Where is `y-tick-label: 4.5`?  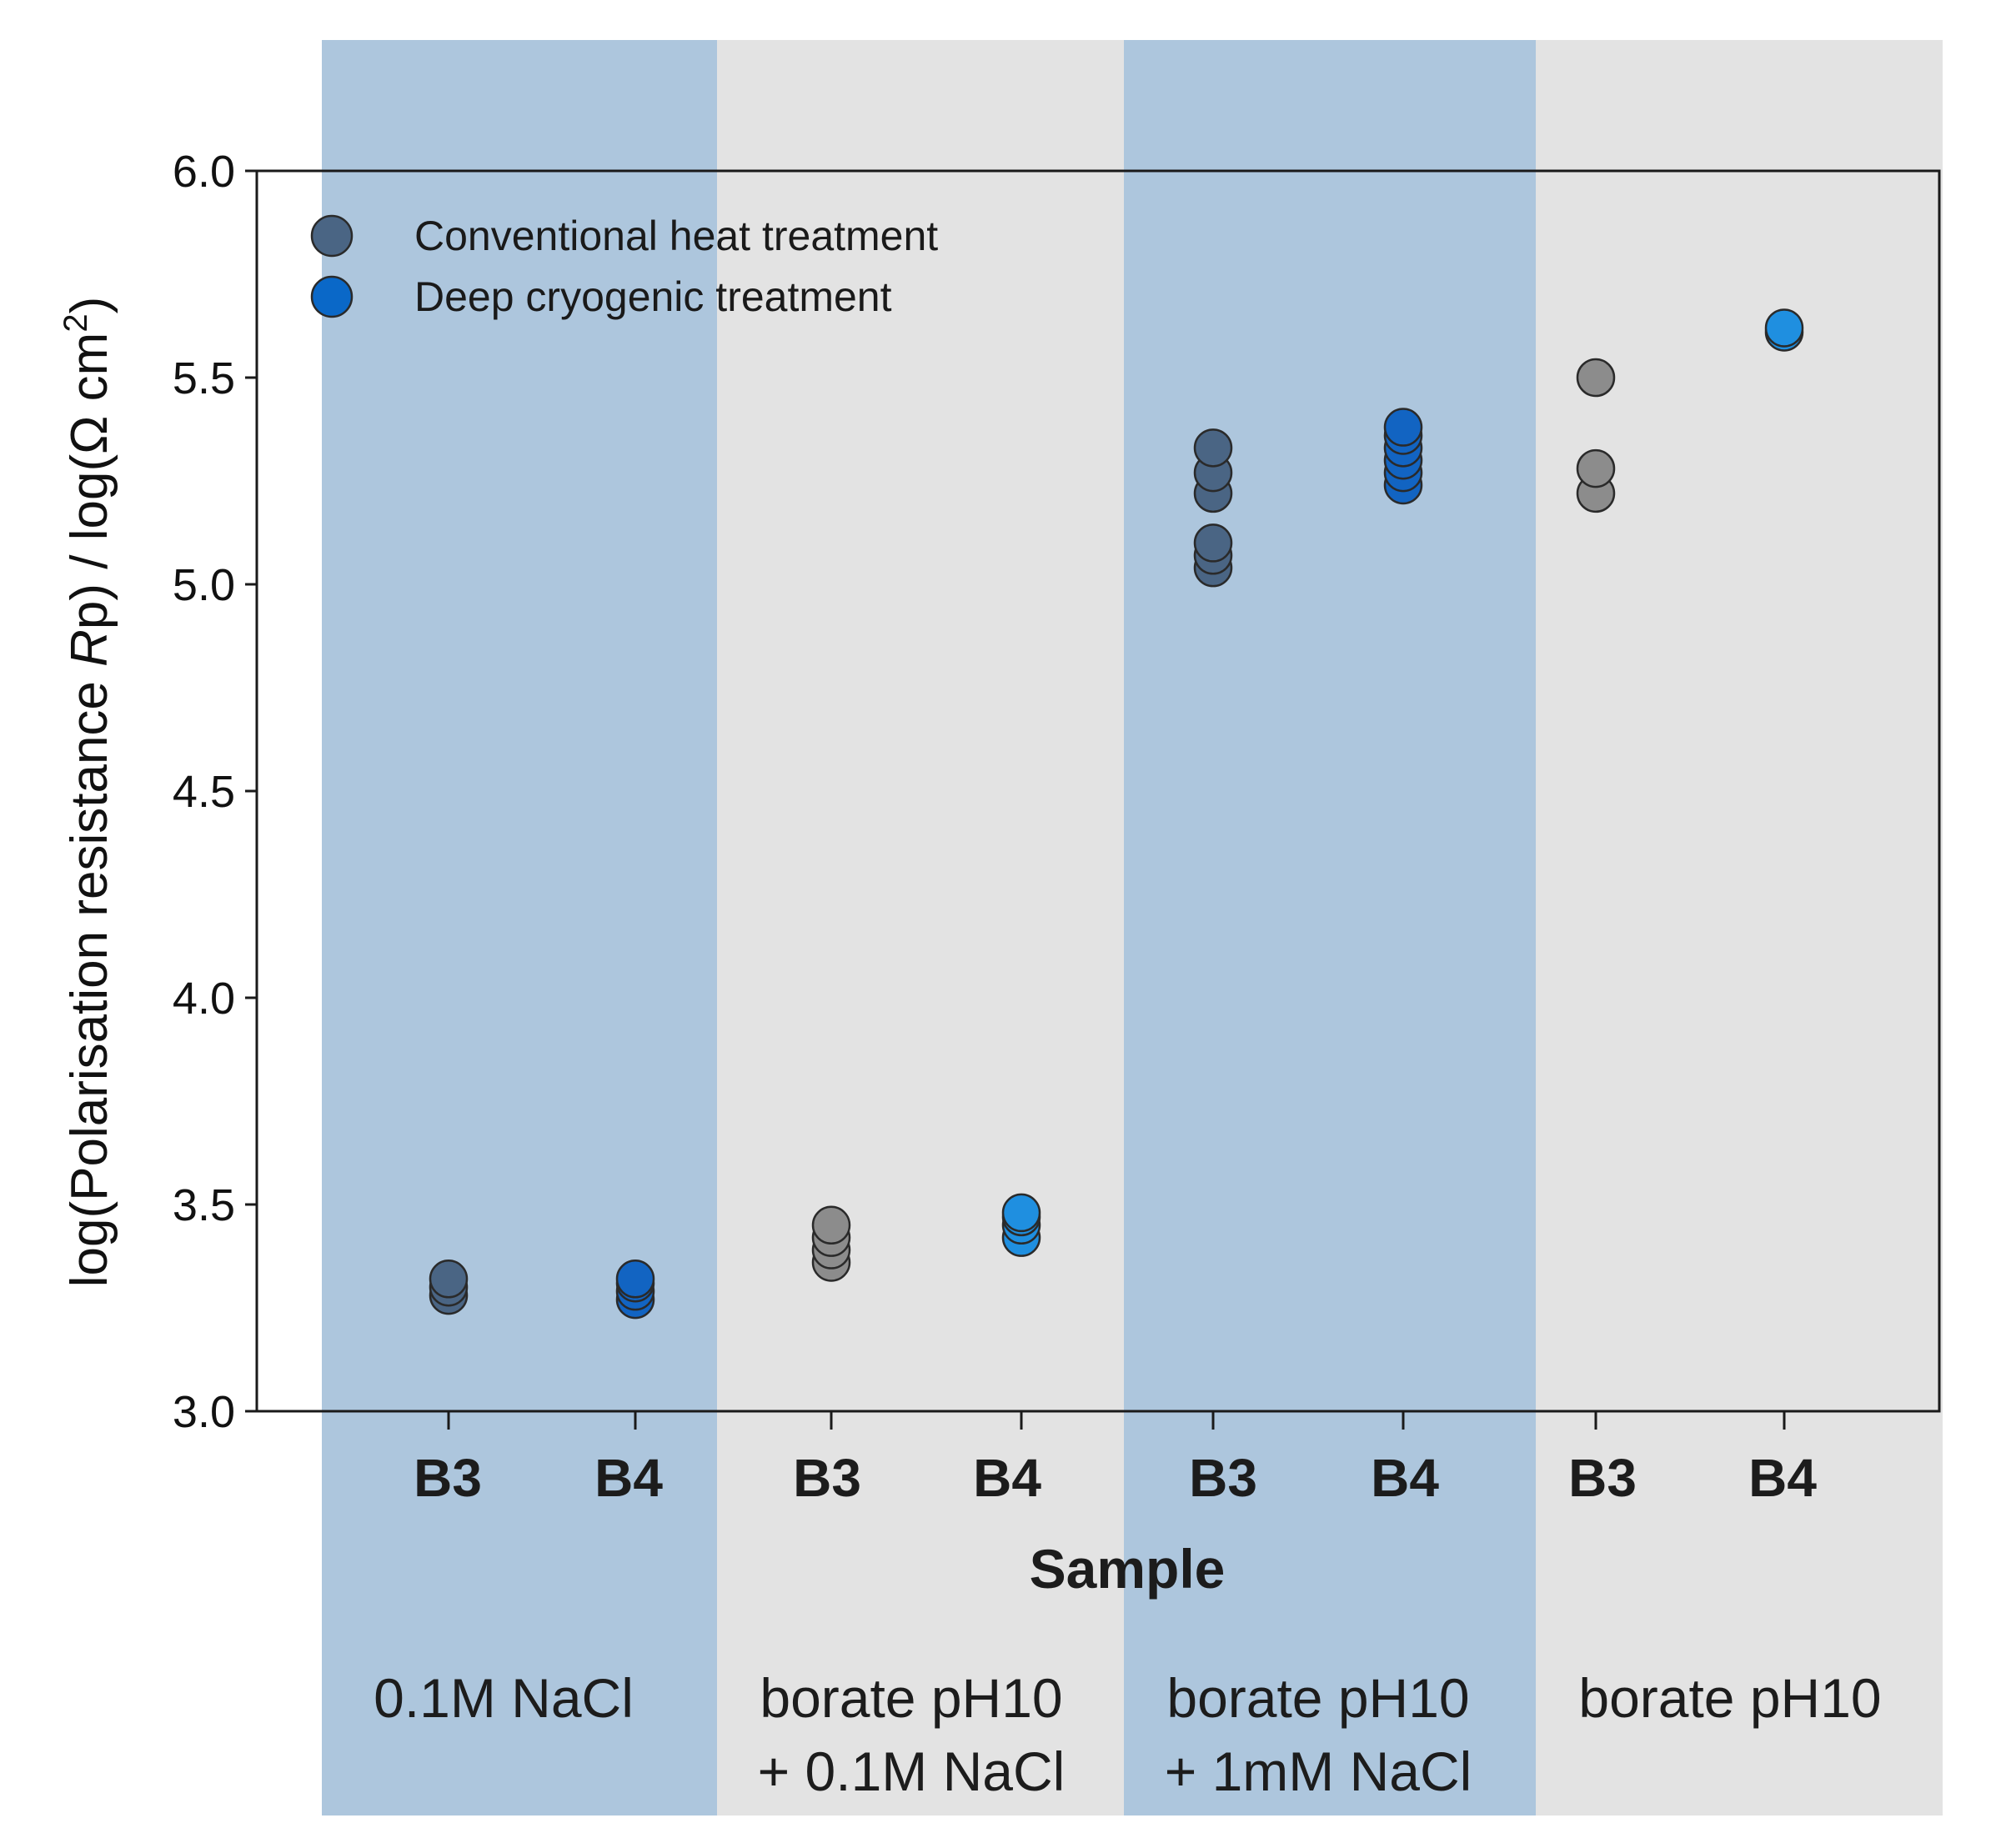 y-tick-label: 4.5 is located at coordinates (204, 792).